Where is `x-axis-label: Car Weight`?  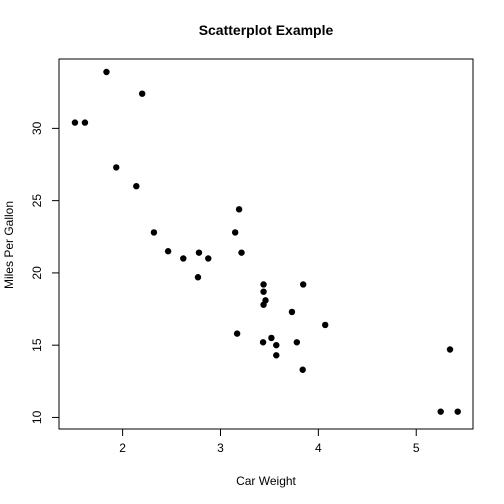 x-axis-label: Car Weight is located at coordinates (266, 481).